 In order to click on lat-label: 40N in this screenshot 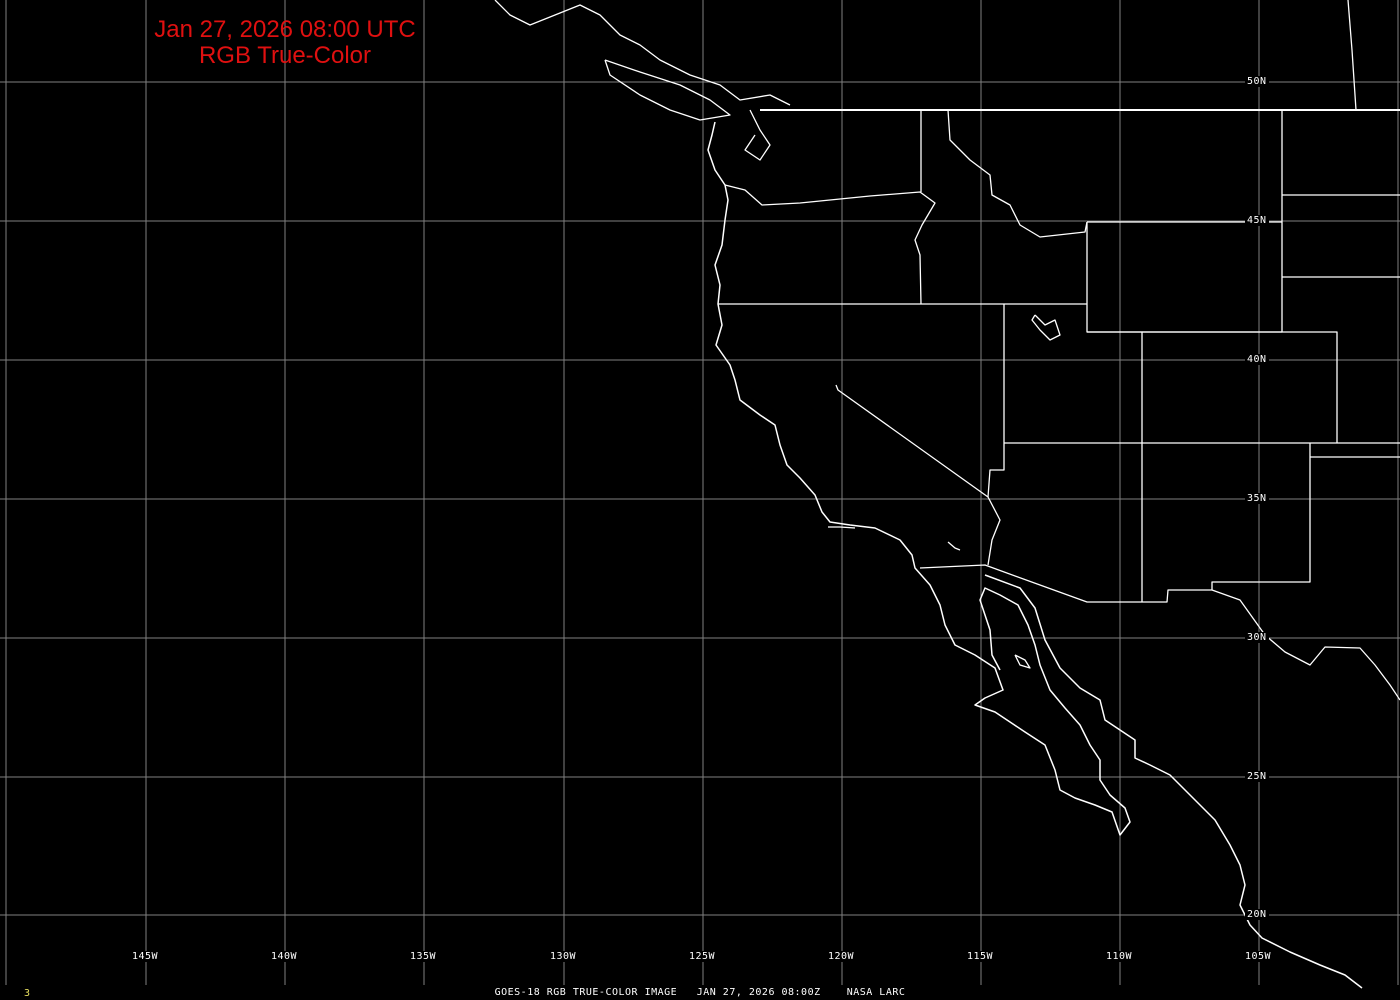, I will do `click(1257, 359)`.